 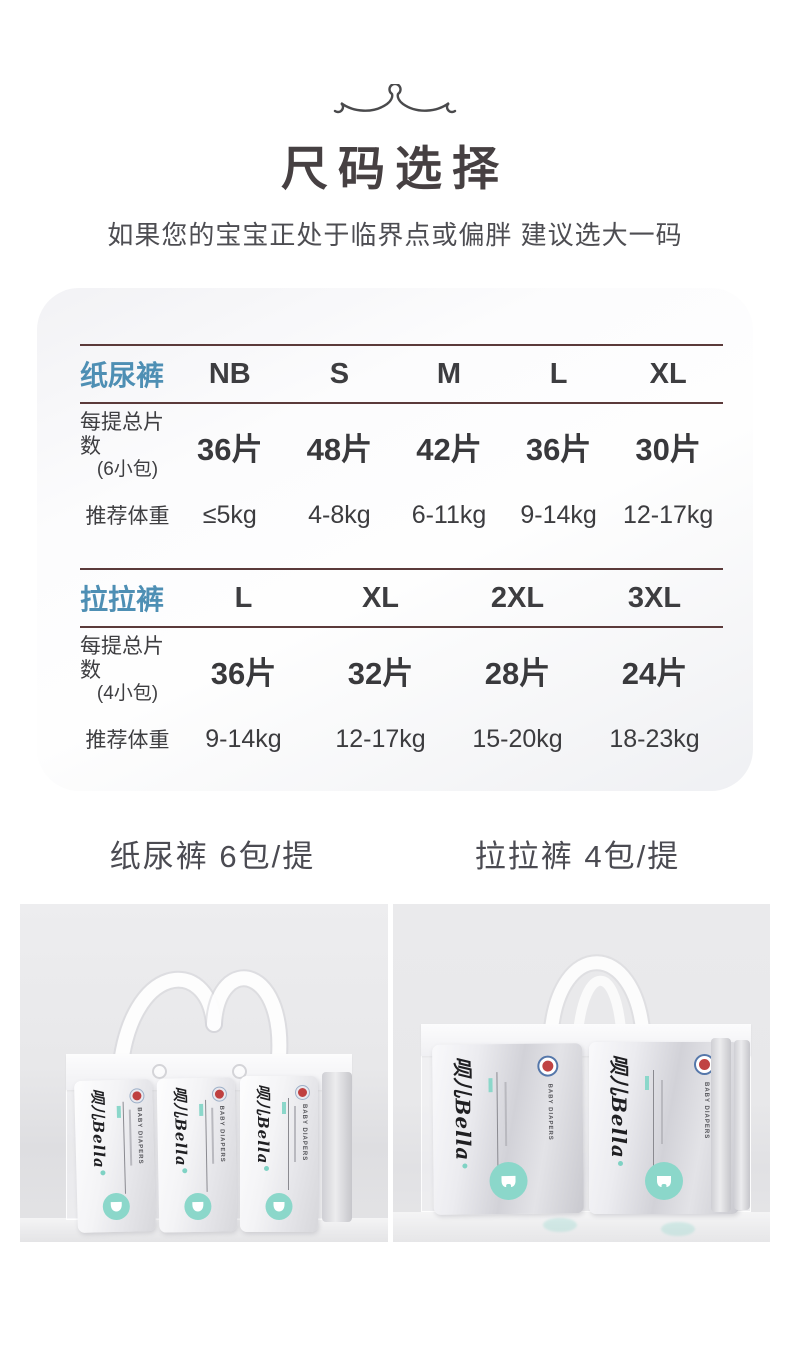 I want to click on cell-value: 4-8kg, so click(x=339, y=514).